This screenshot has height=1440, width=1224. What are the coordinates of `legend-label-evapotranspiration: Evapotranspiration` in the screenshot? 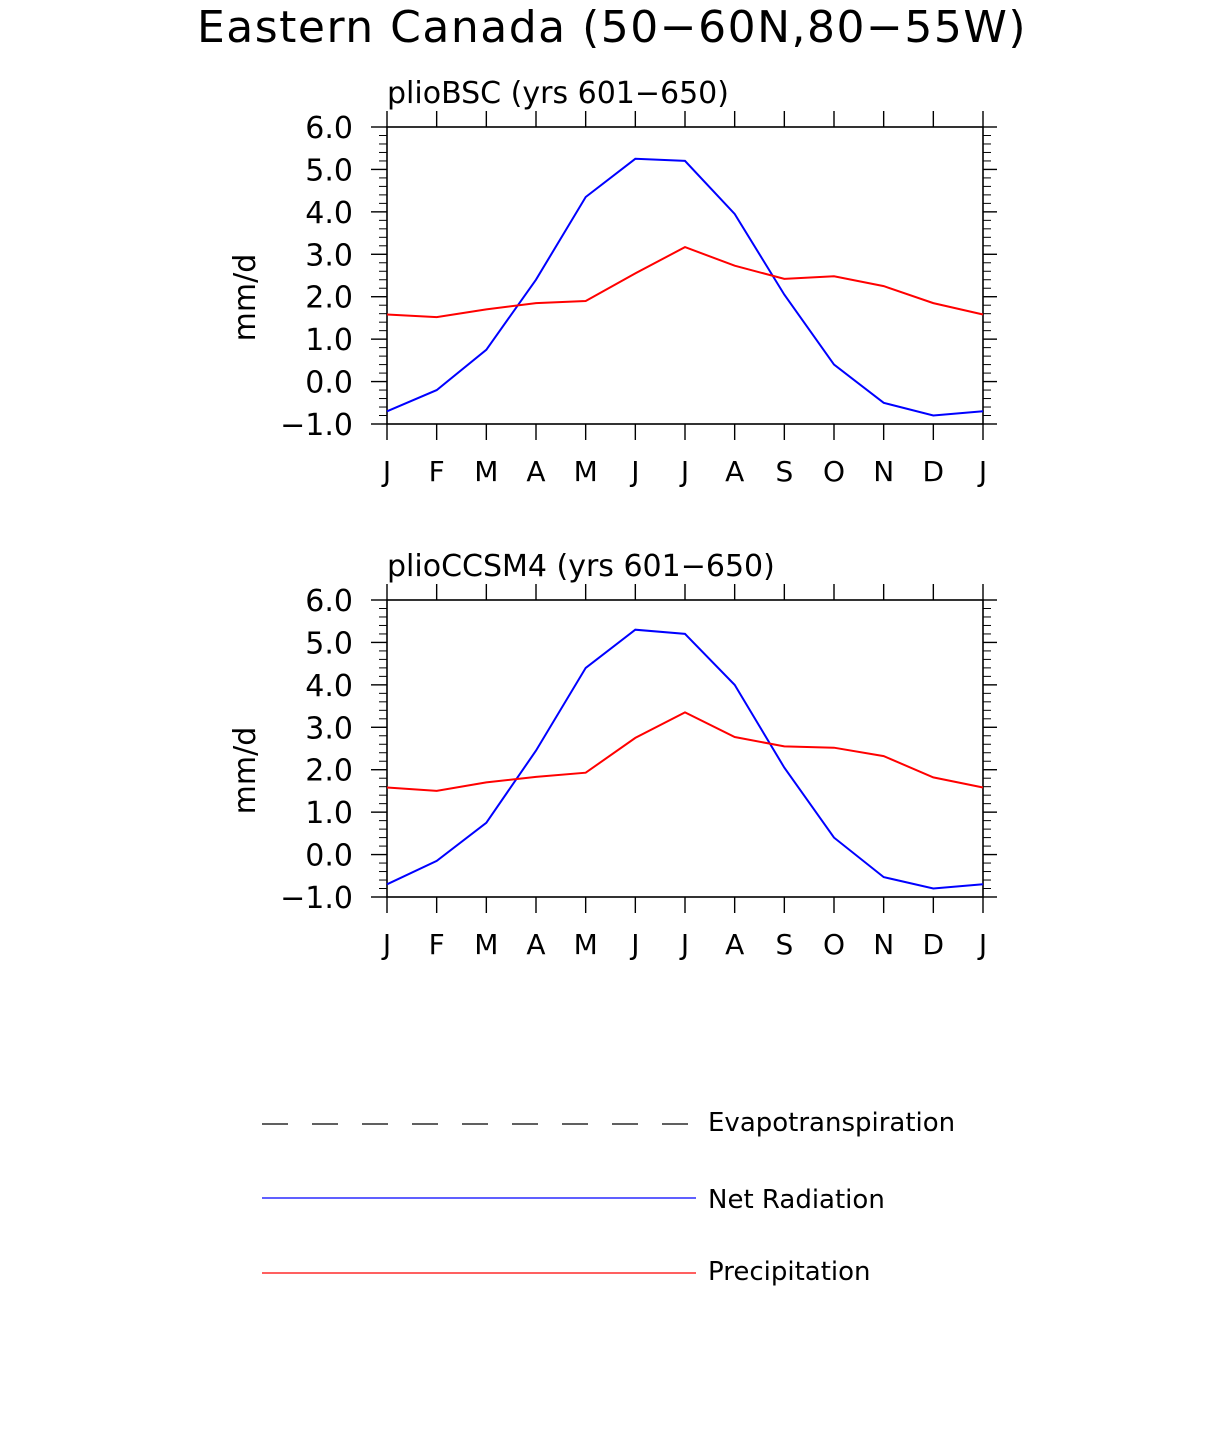 It's located at (831, 1123).